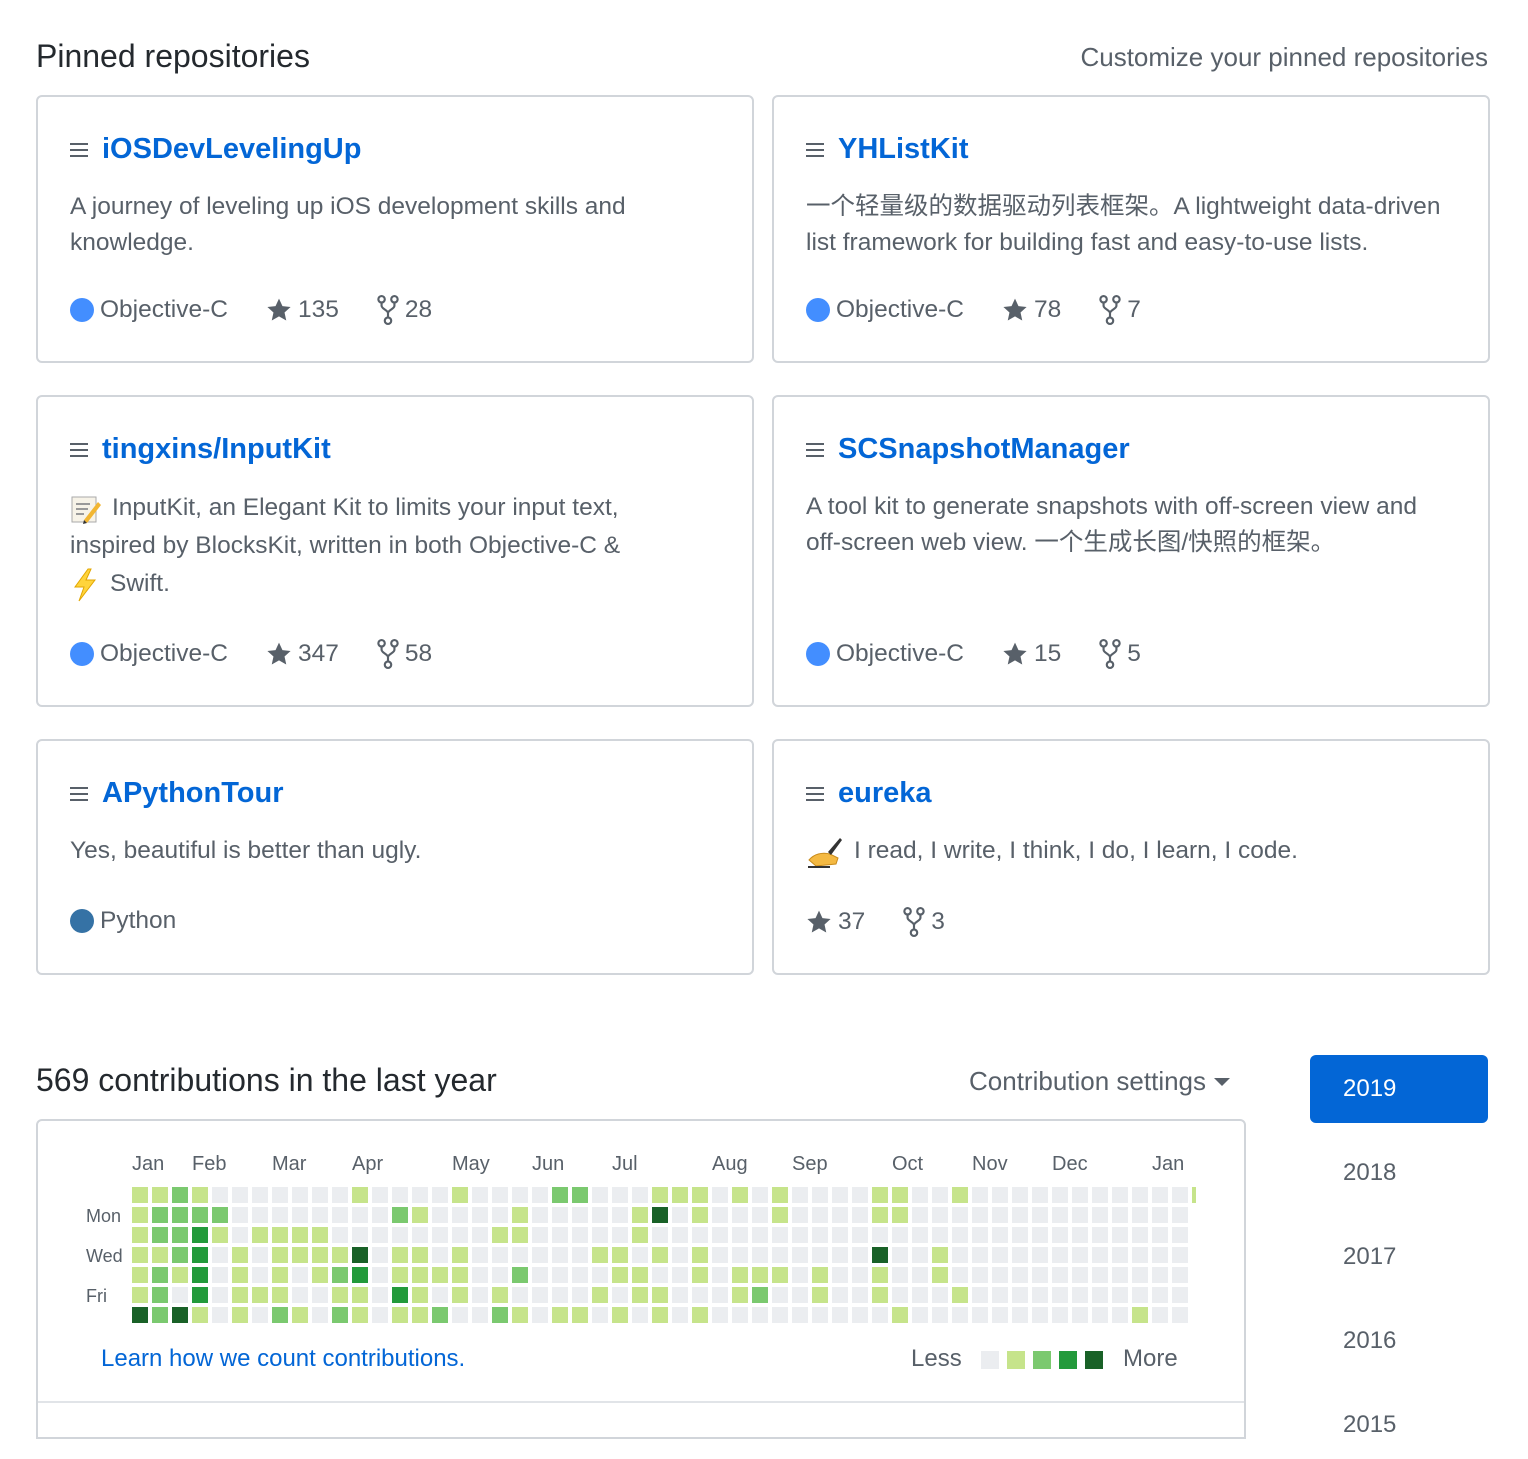 The width and height of the screenshot is (1528, 1459). I want to click on stars-link: 135, so click(302, 310).